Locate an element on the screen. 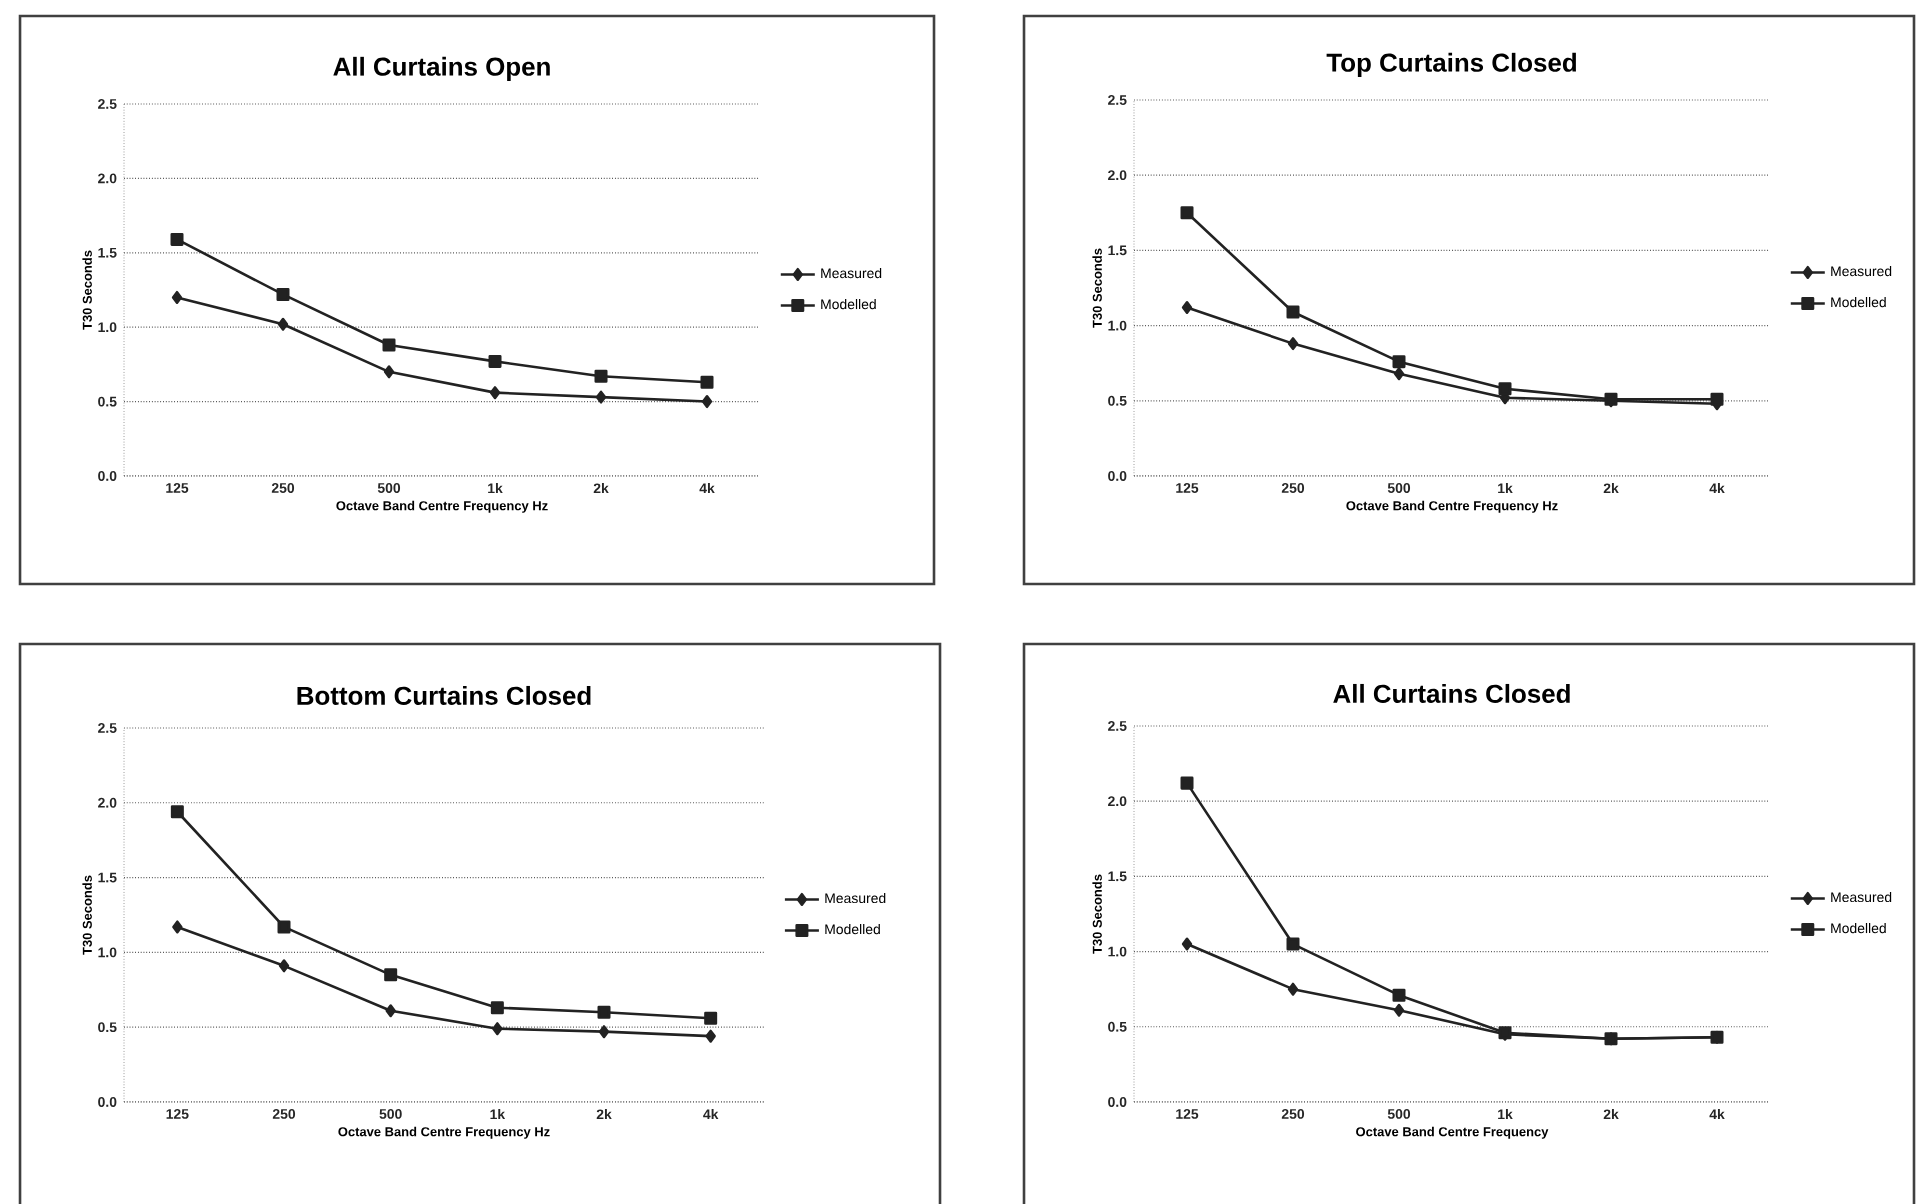  chart-title: All Curtains Closed is located at coordinates (1451, 693).